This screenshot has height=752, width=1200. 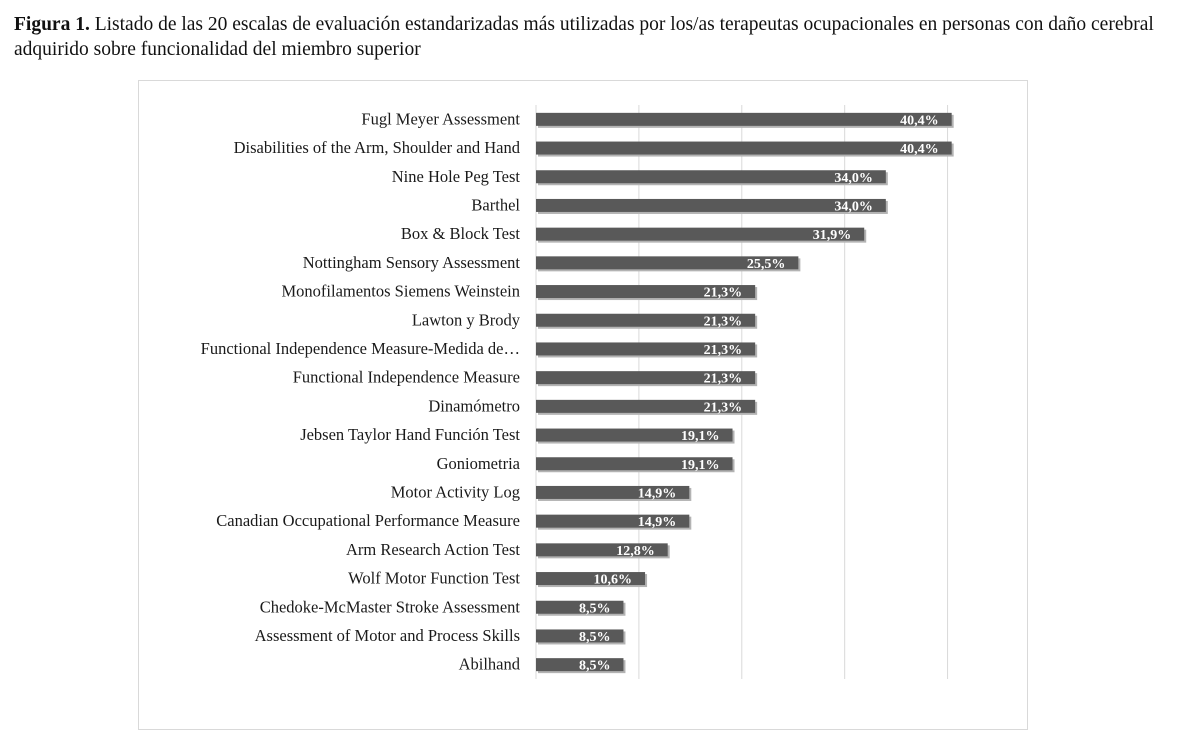 What do you see at coordinates (410, 434) in the screenshot?
I see `category-label: Jebsen Taylor Hand Función Test` at bounding box center [410, 434].